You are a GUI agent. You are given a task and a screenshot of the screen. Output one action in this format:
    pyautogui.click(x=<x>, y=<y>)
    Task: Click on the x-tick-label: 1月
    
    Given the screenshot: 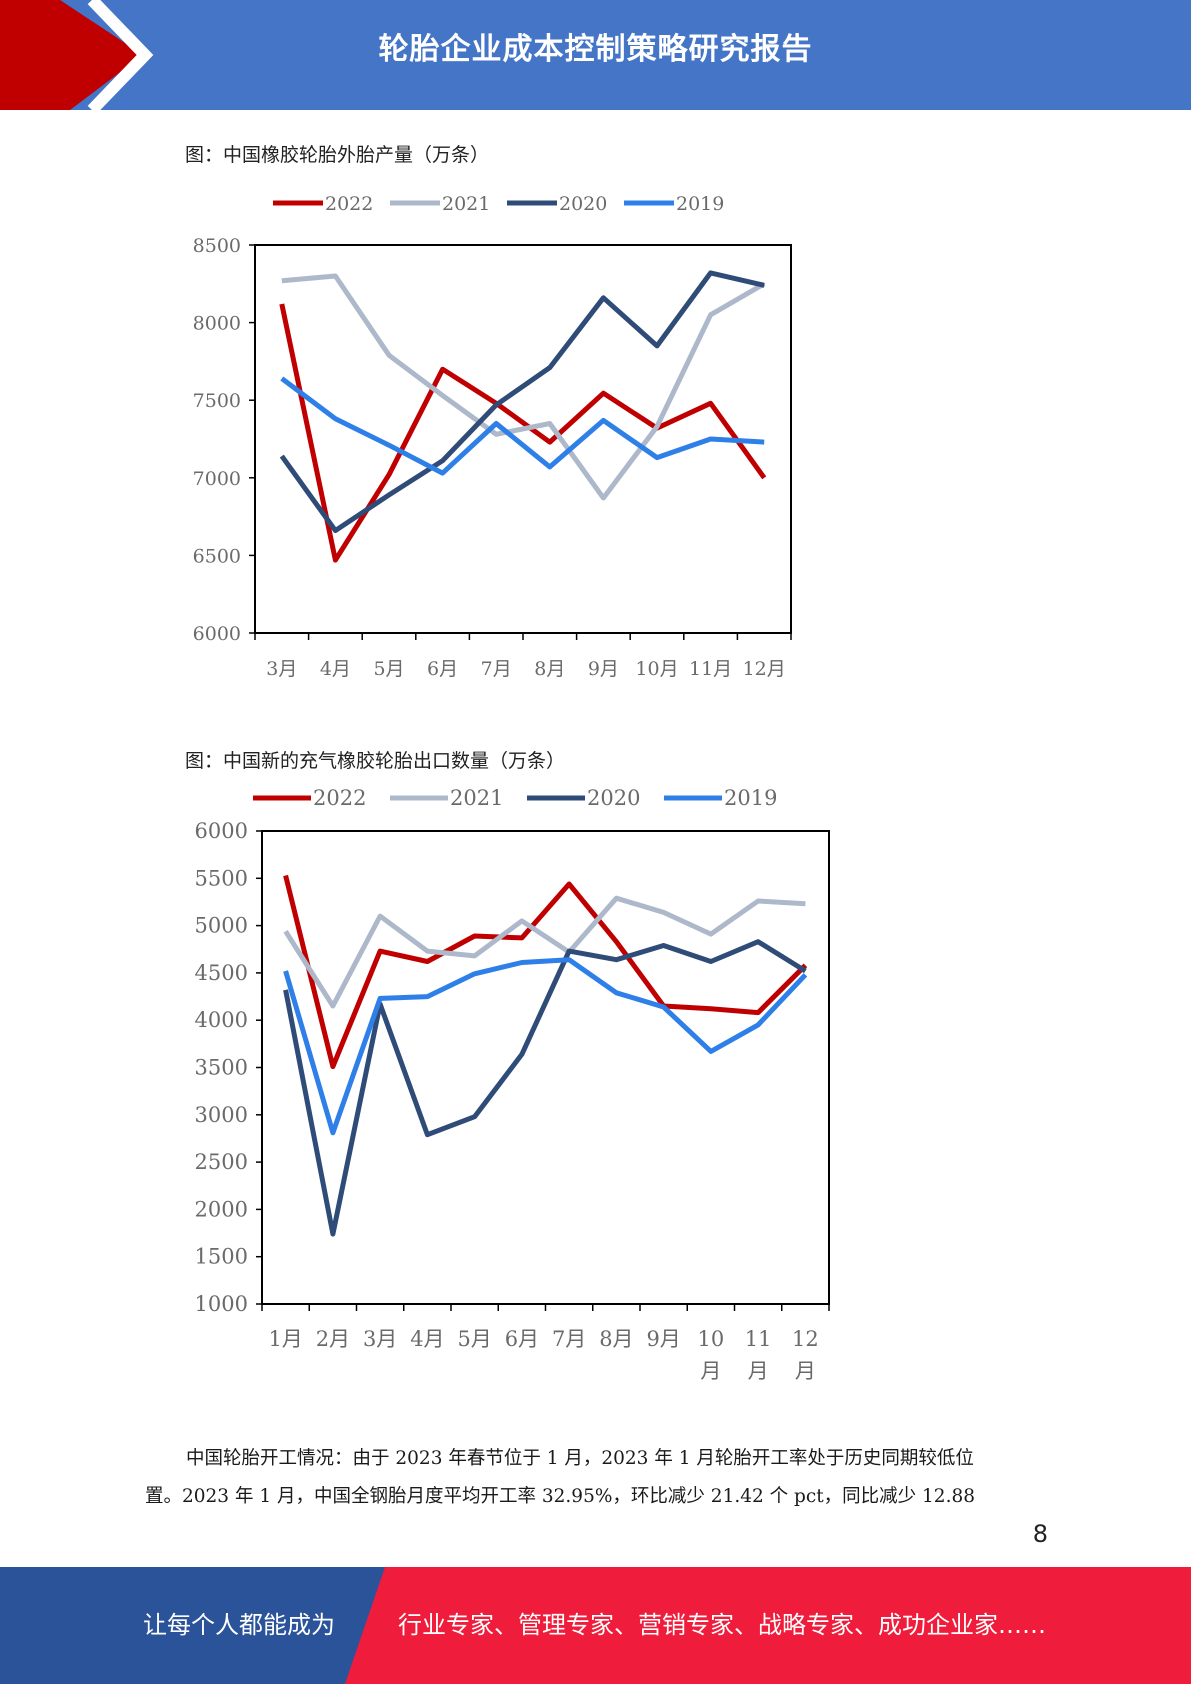 What is the action you would take?
    pyautogui.click(x=285, y=1339)
    